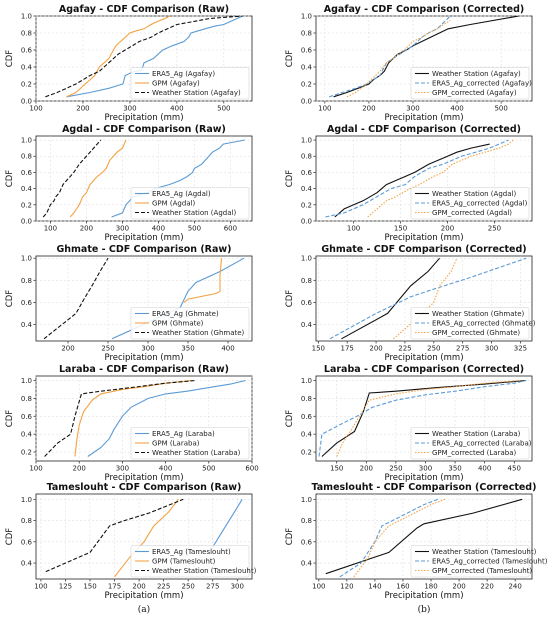 The width and height of the screenshot is (550, 618). Describe the element at coordinates (424, 487) in the screenshot. I see `chart-title: Tameslouht - CDF Comparison (Corrected)` at that location.